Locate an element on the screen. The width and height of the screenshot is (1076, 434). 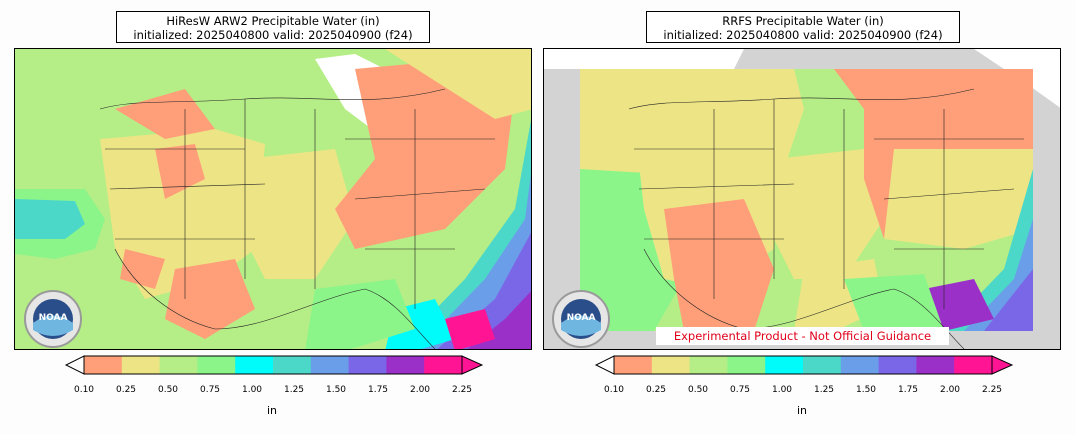
right-colorbar-tick-label: 0.50 is located at coordinates (698, 390).